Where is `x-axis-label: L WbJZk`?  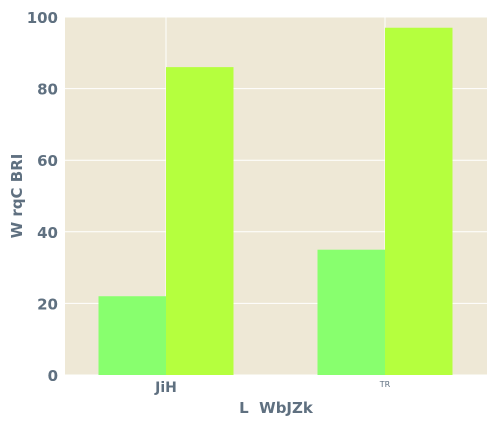
x-axis-label: L WbJZk is located at coordinates (276, 408).